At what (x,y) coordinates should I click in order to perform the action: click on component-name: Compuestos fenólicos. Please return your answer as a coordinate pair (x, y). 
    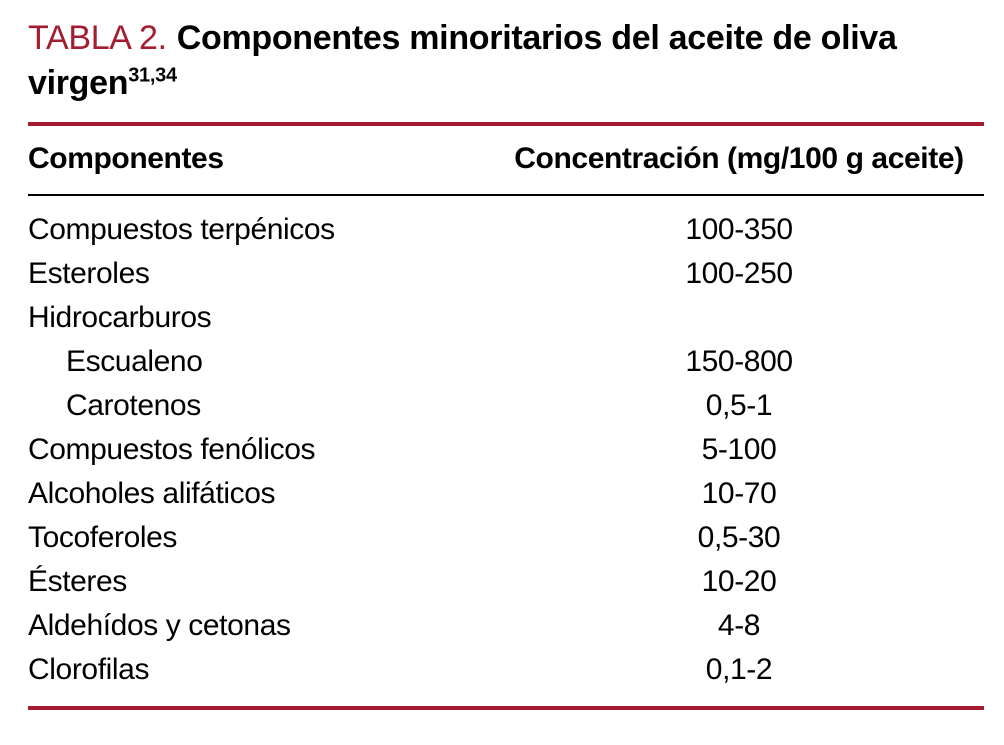
    Looking at the image, I should click on (172, 449).